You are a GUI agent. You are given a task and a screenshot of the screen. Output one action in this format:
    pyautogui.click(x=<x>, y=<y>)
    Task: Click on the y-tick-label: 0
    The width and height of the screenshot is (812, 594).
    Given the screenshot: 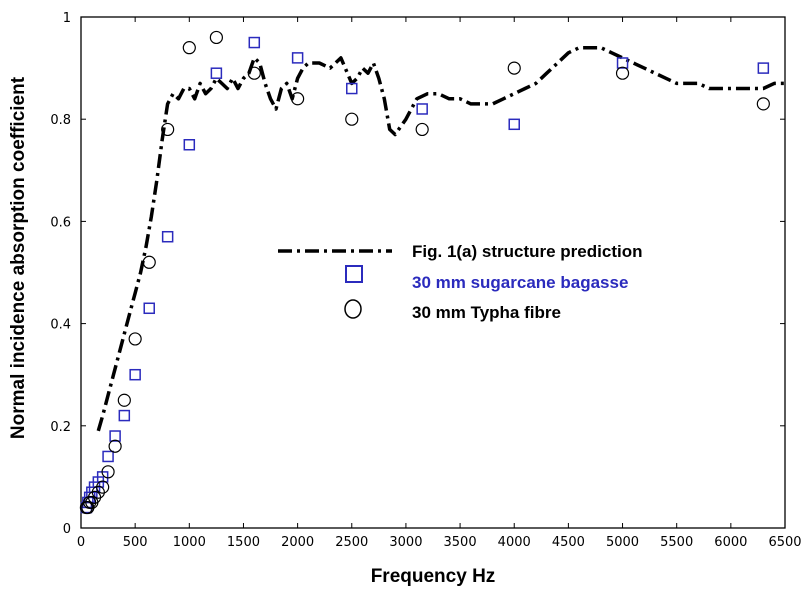 What is the action you would take?
    pyautogui.click(x=67, y=529)
    